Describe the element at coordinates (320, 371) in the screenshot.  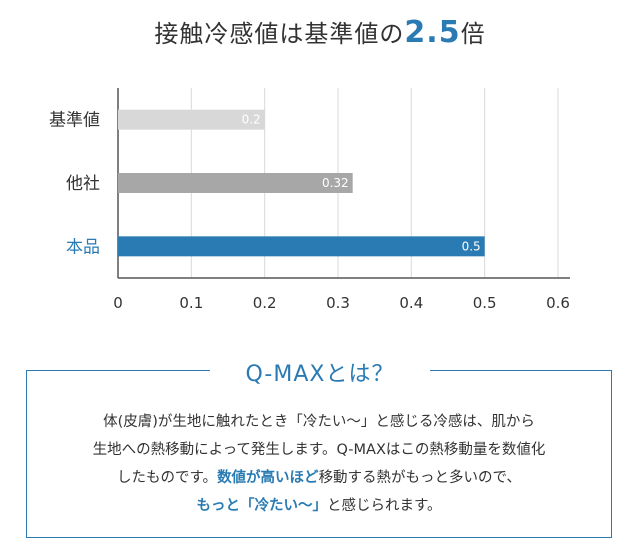
I see `qmax-heading: Q-MAXとは？` at that location.